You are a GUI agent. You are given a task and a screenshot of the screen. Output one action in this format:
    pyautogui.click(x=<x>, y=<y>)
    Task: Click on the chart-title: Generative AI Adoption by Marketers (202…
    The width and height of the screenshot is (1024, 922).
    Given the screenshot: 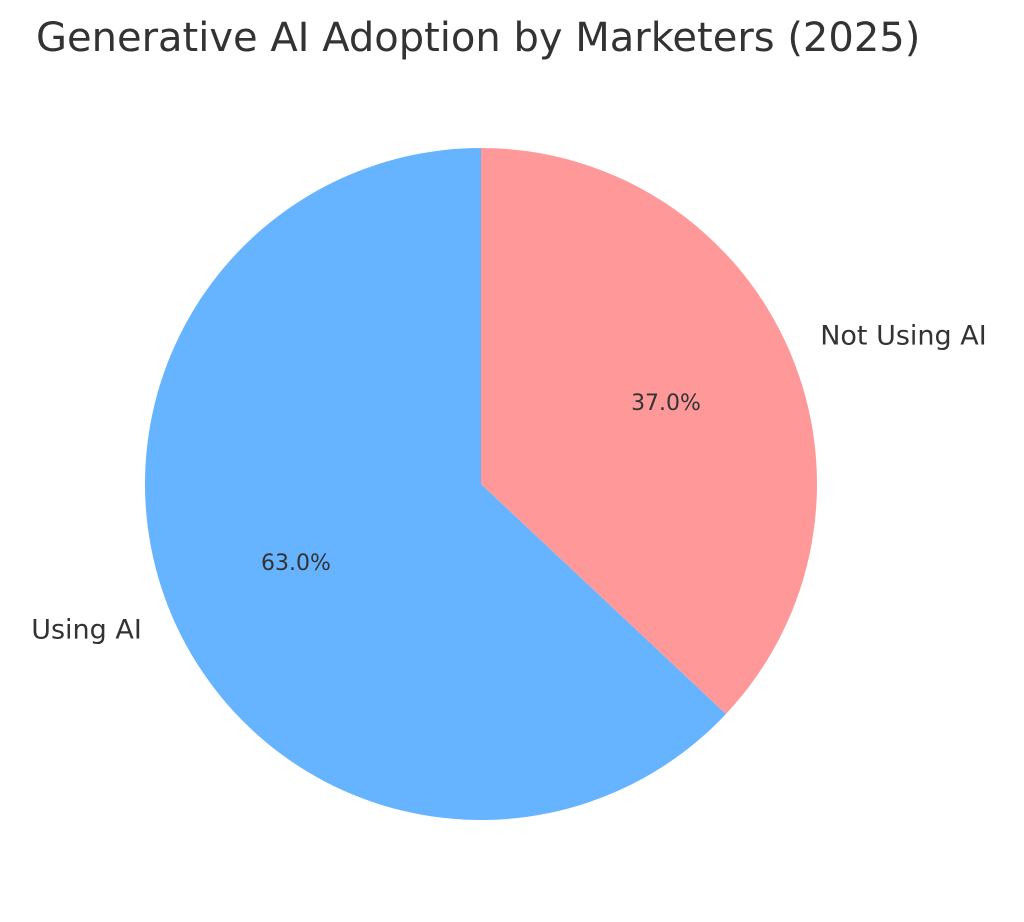 What is the action you would take?
    pyautogui.click(x=478, y=38)
    